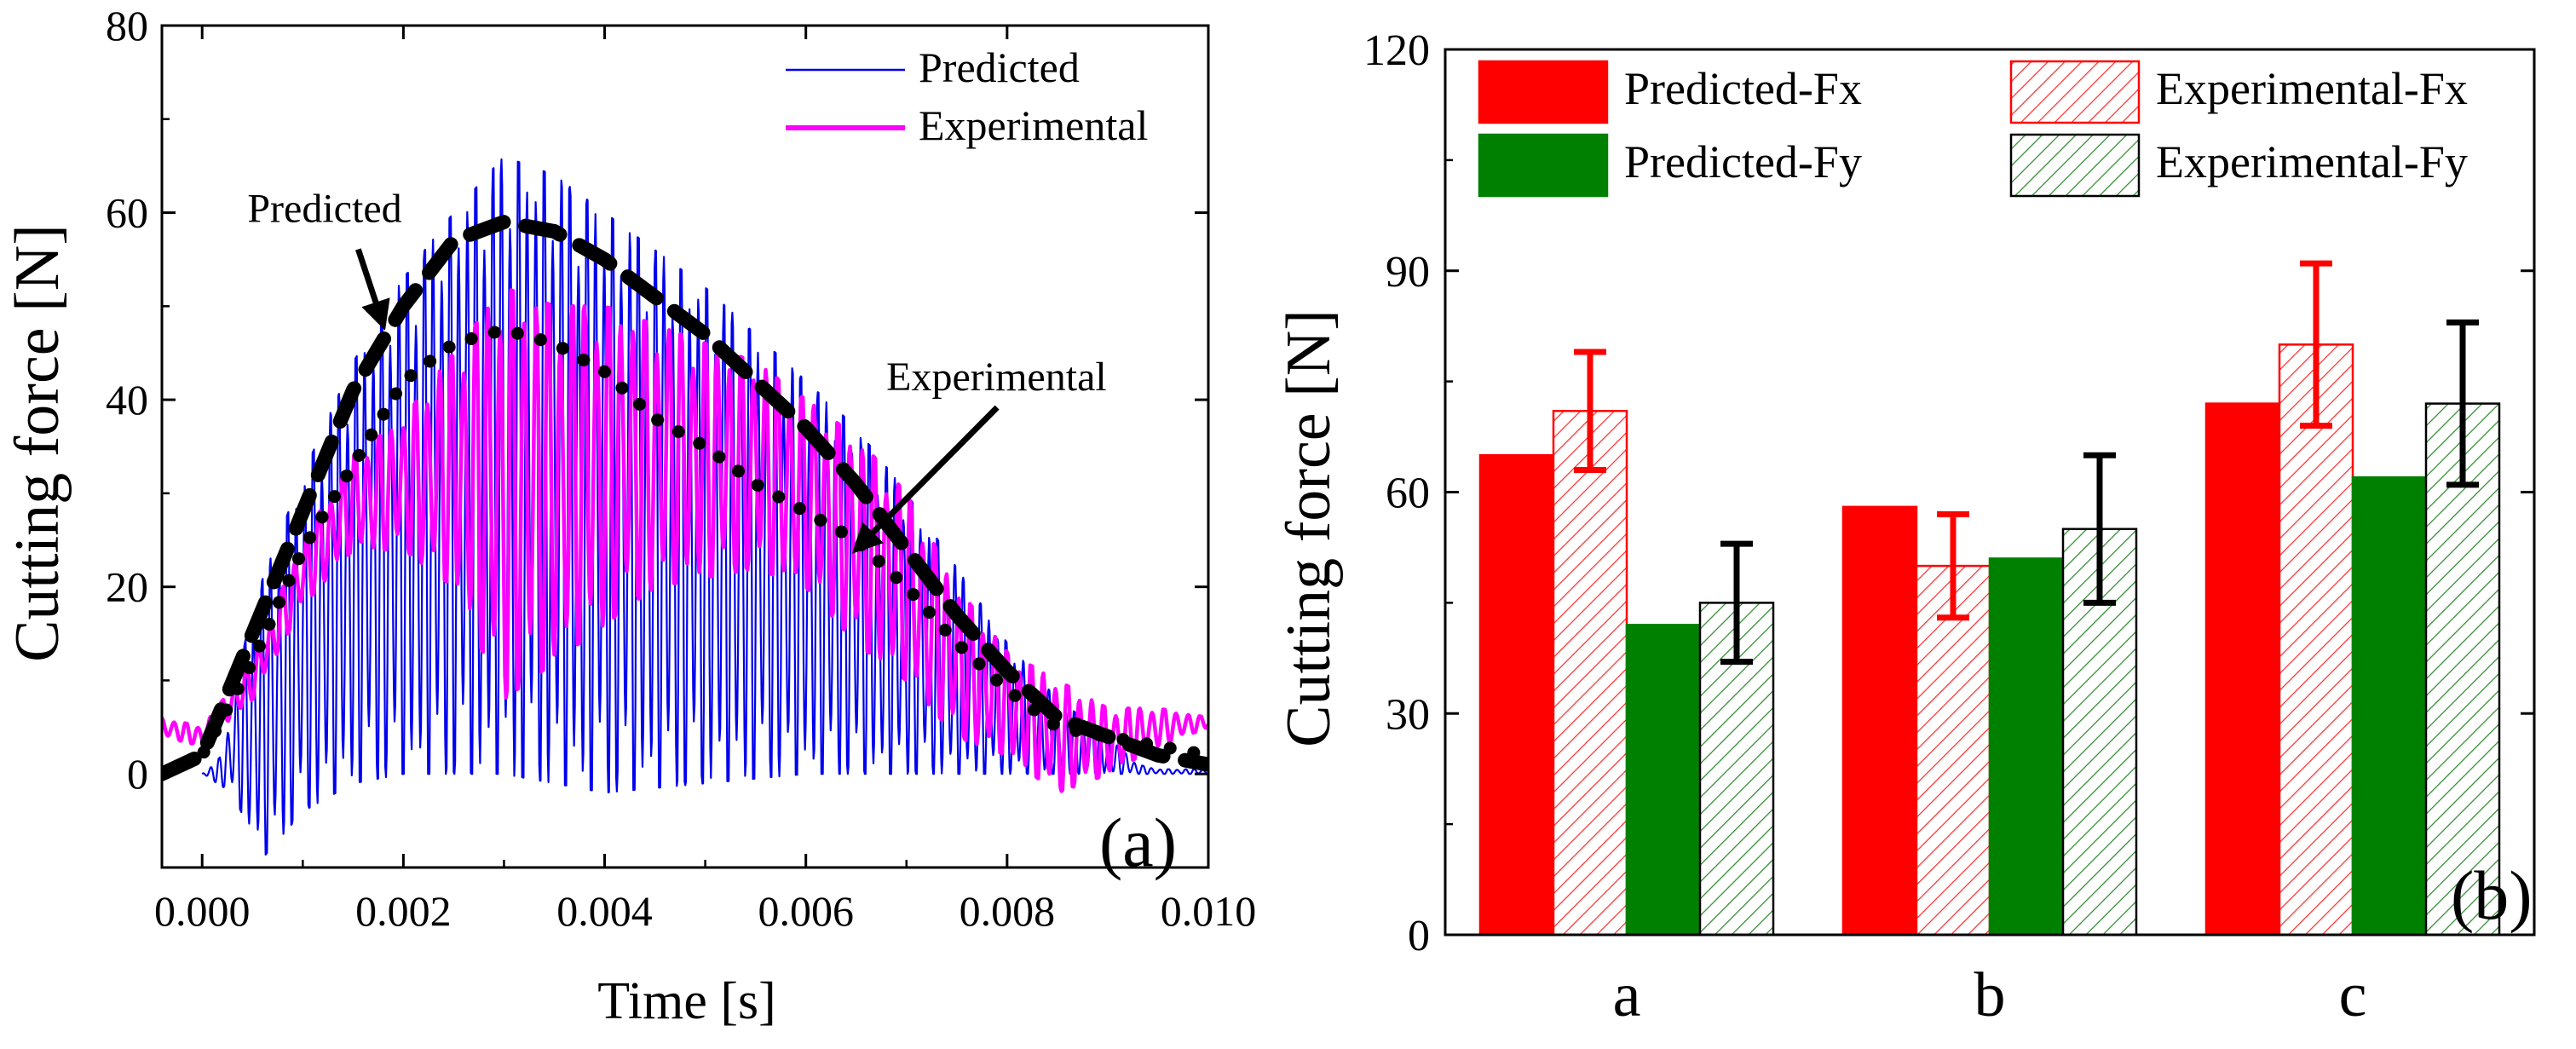 The width and height of the screenshot is (2576, 1049). Describe the element at coordinates (1743, 161) in the screenshot. I see `legend-label: Predicted-Fy` at that location.